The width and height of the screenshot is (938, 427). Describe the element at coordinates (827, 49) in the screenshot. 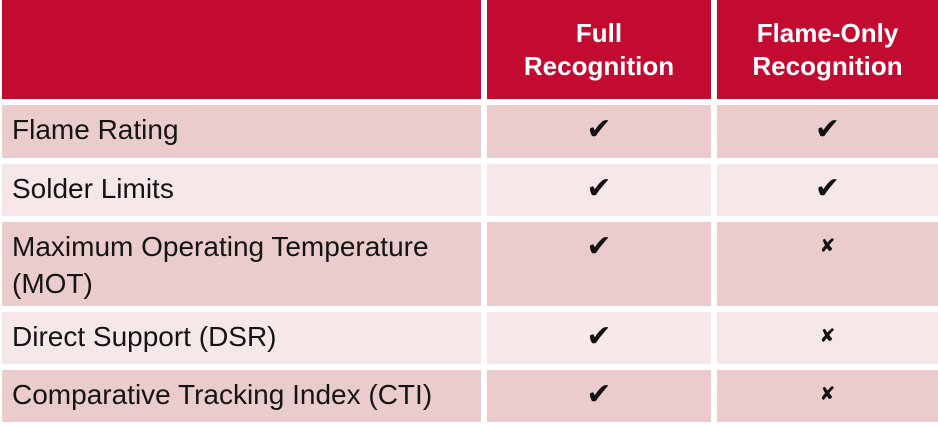

I see `header-flame-only-recognition: Flame-Only Recognition` at that location.